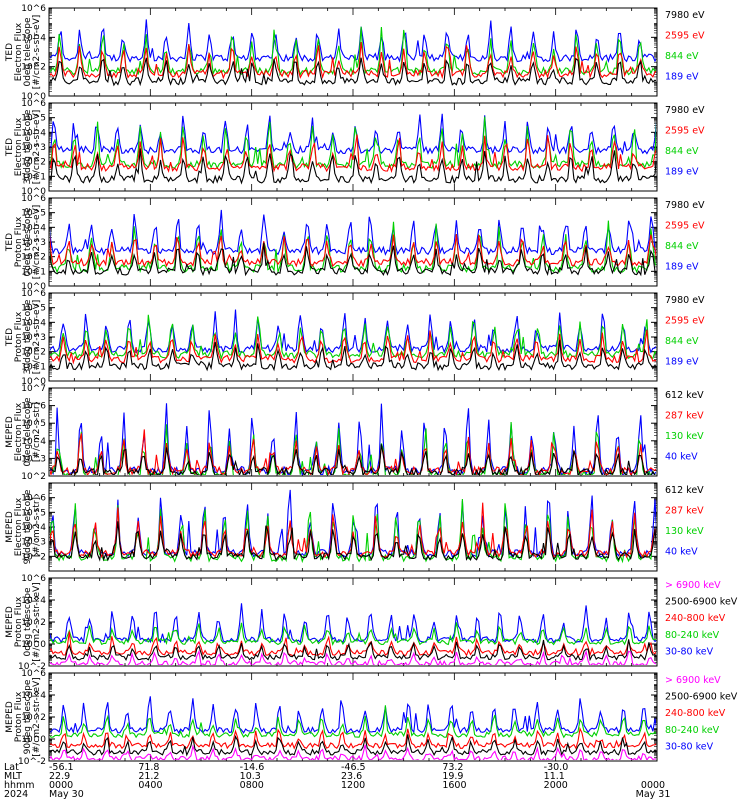 The width and height of the screenshot is (750, 800). I want to click on x-tick-label-lat: -30.0, so click(556, 767).